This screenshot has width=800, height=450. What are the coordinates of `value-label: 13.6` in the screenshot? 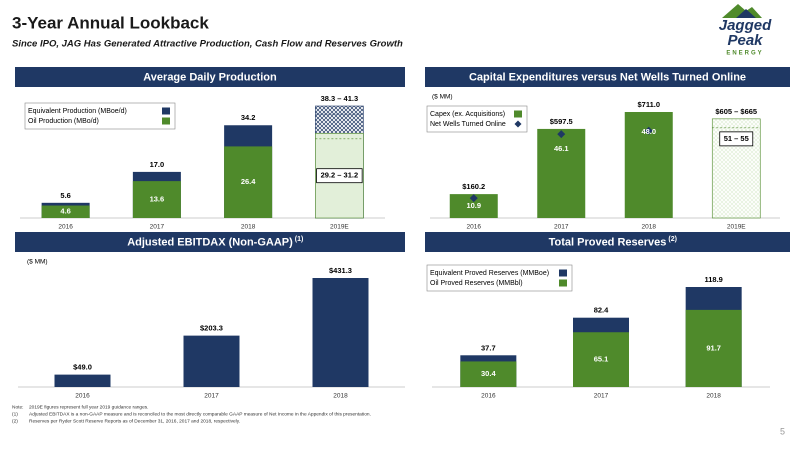 It's located at (157, 199).